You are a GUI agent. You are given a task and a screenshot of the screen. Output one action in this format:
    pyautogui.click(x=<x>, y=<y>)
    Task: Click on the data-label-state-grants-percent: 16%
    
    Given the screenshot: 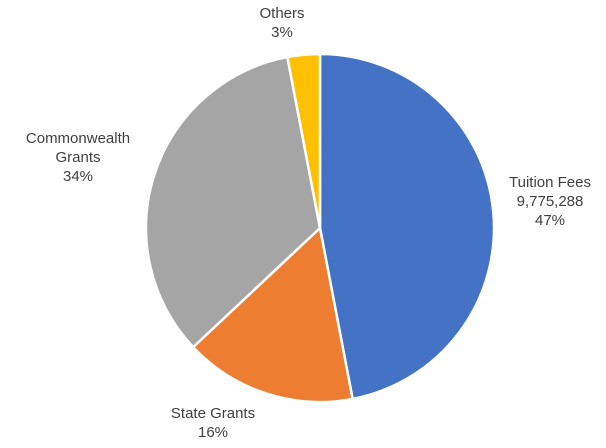 What is the action you would take?
    pyautogui.click(x=213, y=432)
    